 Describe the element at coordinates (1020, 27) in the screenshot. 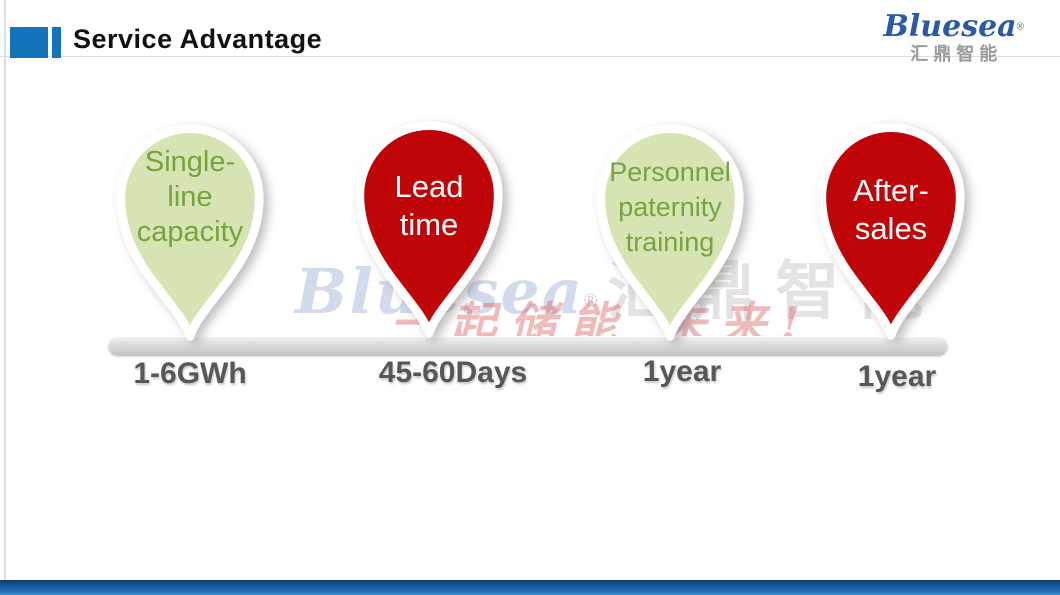

I see `logo-registered-mark: ®` at that location.